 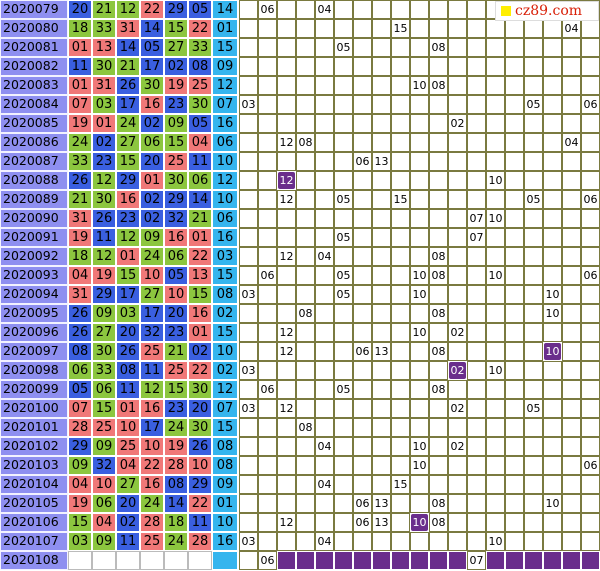 What do you see at coordinates (80, 408) in the screenshot?
I see `red-ball: 07` at bounding box center [80, 408].